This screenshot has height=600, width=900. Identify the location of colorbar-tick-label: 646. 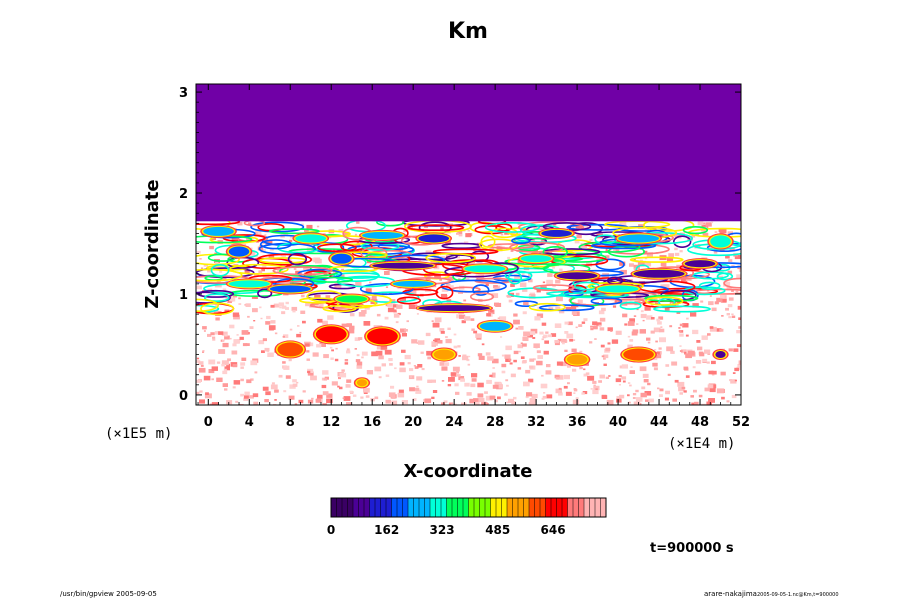
(553, 530).